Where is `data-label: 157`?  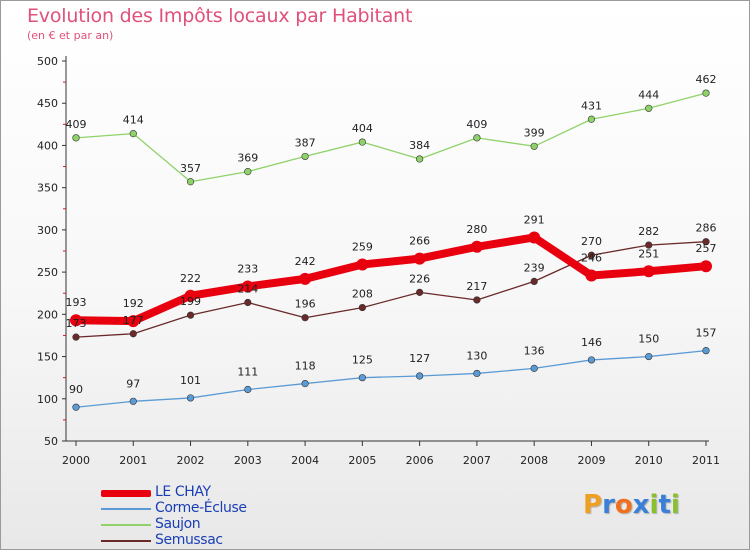
data-label: 157 is located at coordinates (706, 333).